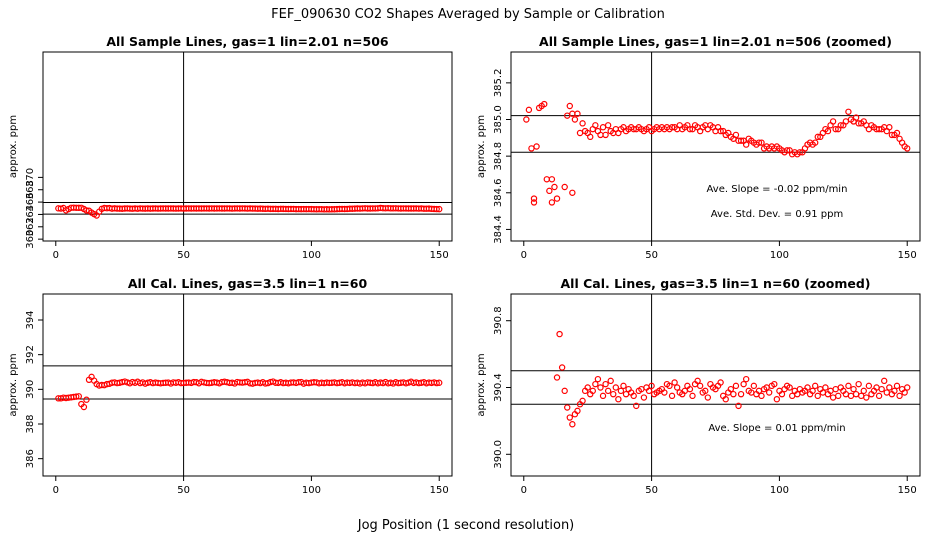 The width and height of the screenshot is (936, 540). I want to click on y-tick-label: 384.6, so click(498, 192).